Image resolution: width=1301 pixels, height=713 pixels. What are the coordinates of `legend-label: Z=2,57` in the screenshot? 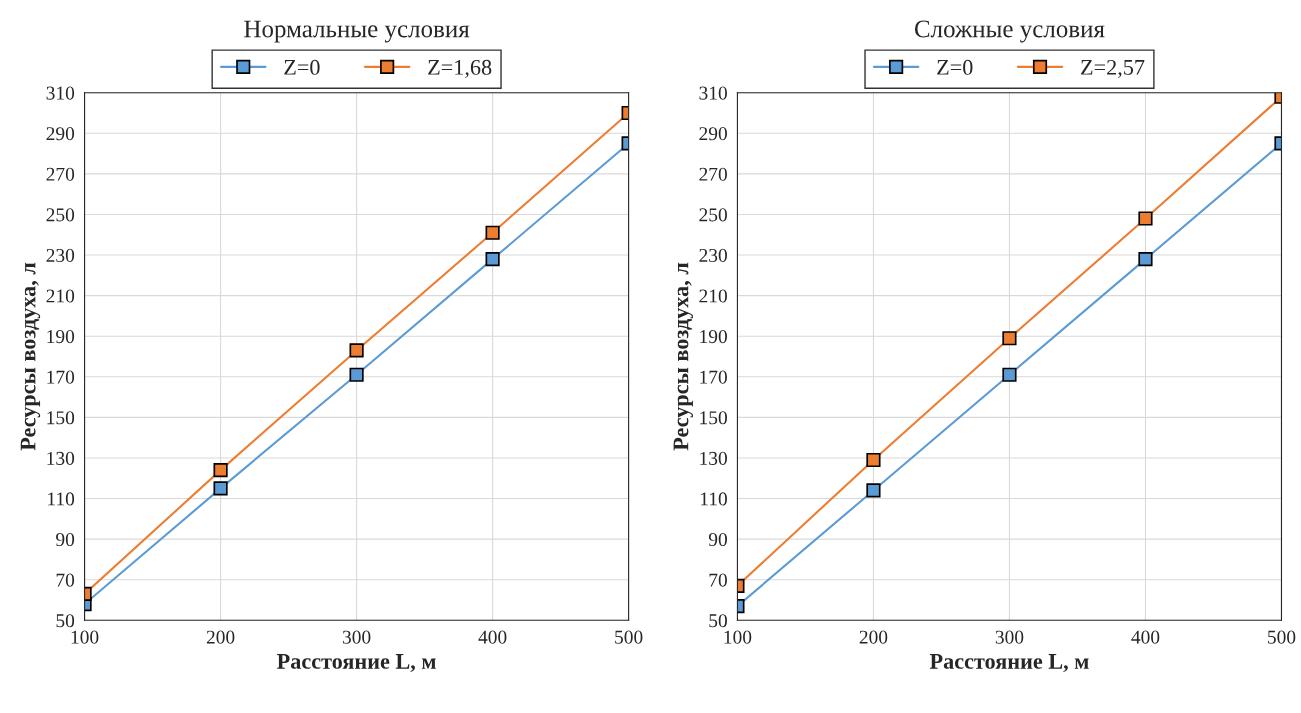 It's located at (1113, 69).